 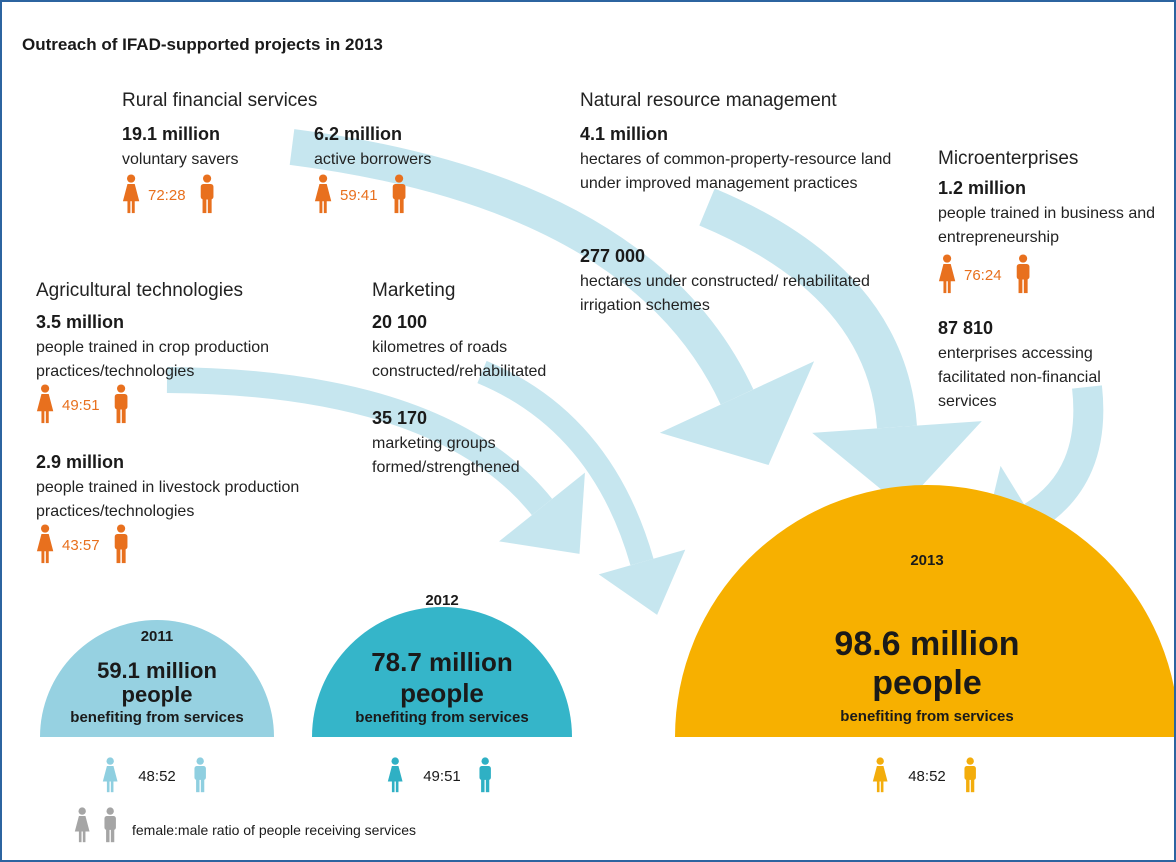 I want to click on year-value: 59.1 million, so click(x=157, y=670).